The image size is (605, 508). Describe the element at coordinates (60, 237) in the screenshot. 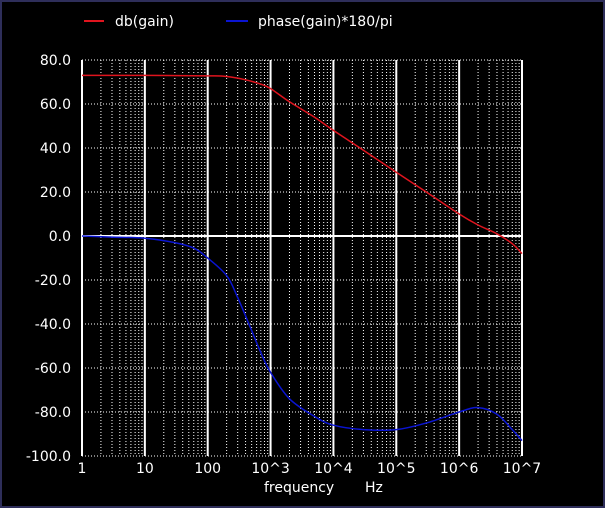

I see `y-tick-label: 0.0` at that location.